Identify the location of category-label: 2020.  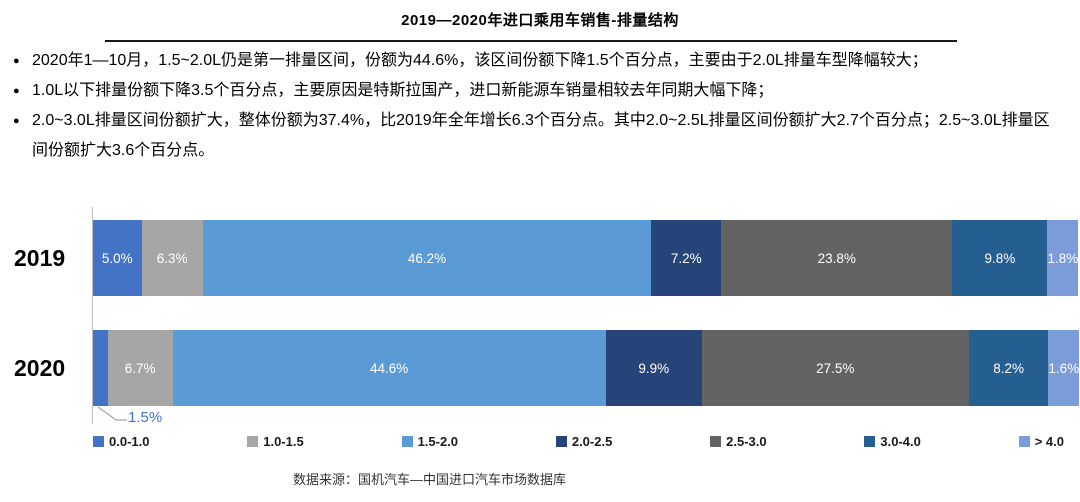
(40, 368).